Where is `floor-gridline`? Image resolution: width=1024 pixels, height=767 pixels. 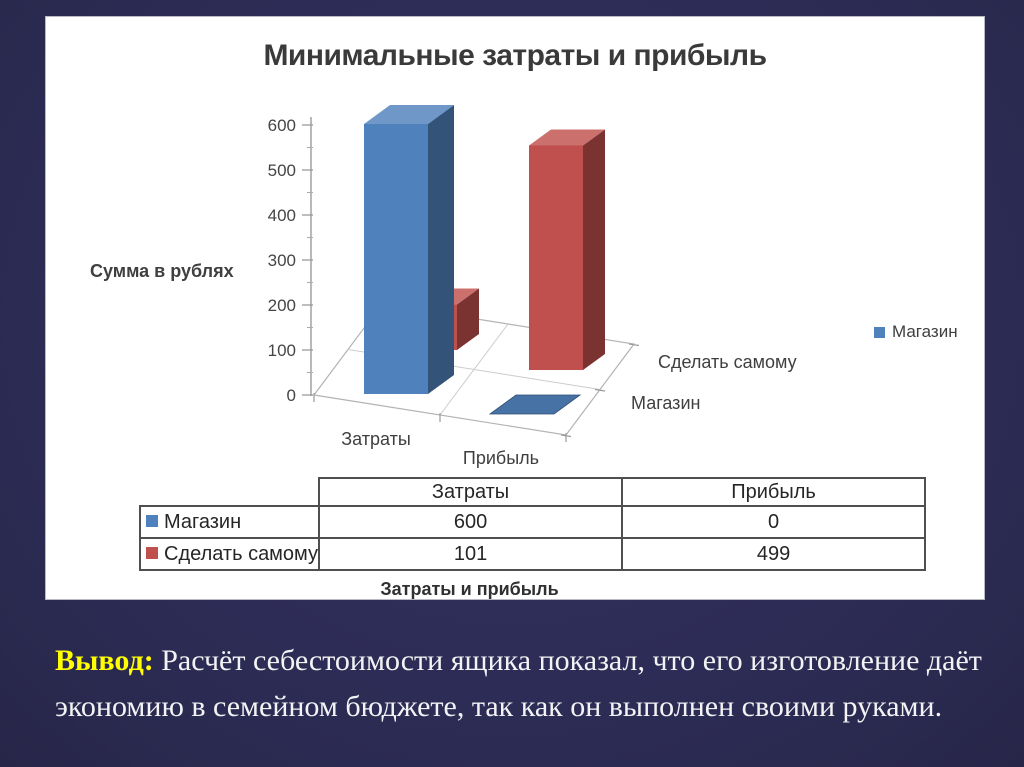
floor-gridline is located at coordinates (474, 369).